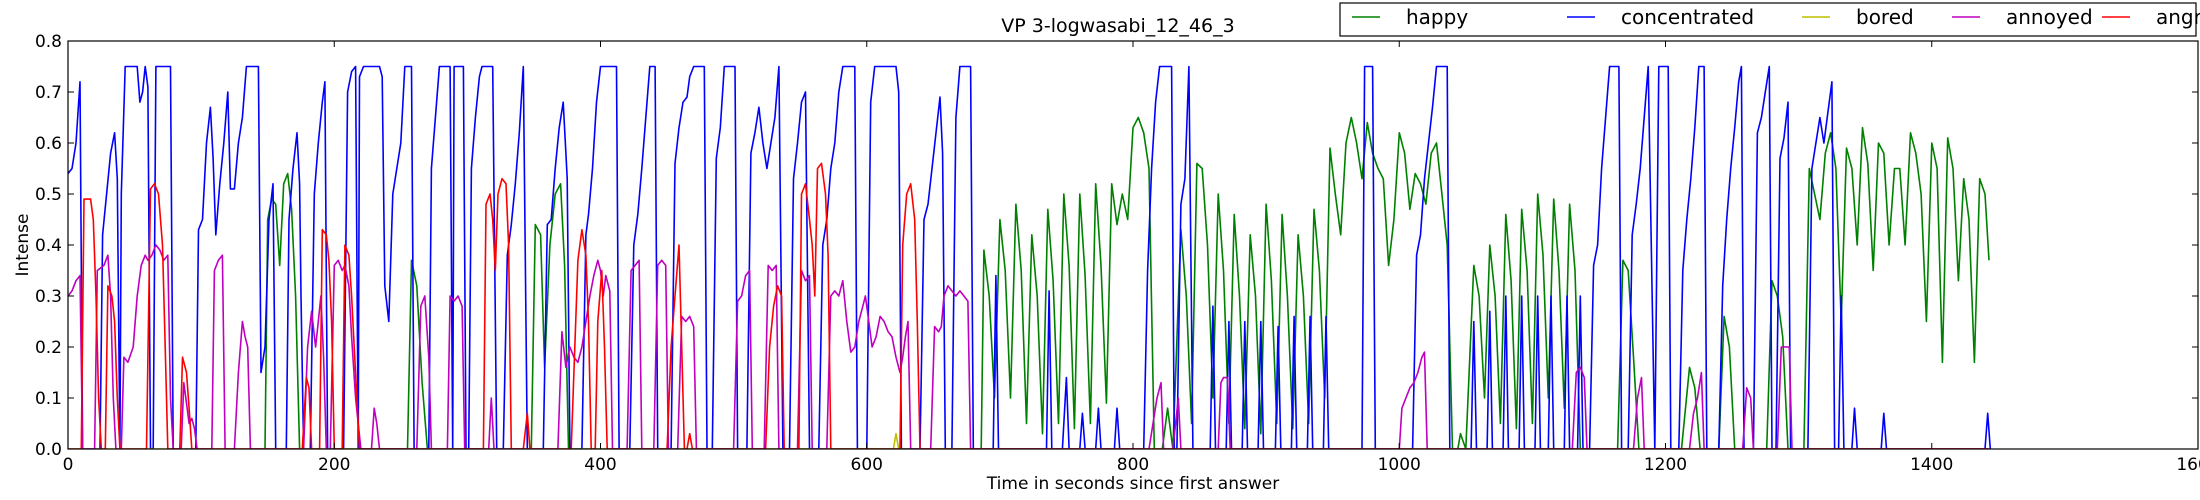  I want to click on y-tick-label: 0.8, so click(48, 42).